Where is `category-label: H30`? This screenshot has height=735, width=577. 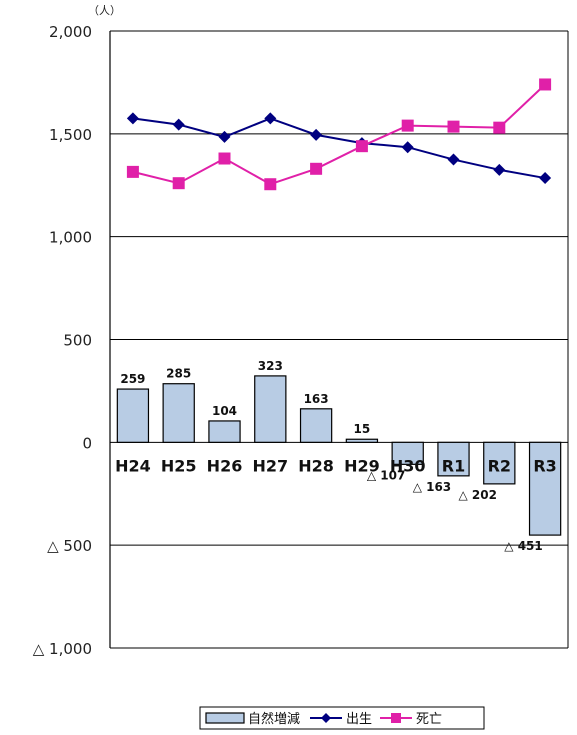 category-label: H30 is located at coordinates (408, 465).